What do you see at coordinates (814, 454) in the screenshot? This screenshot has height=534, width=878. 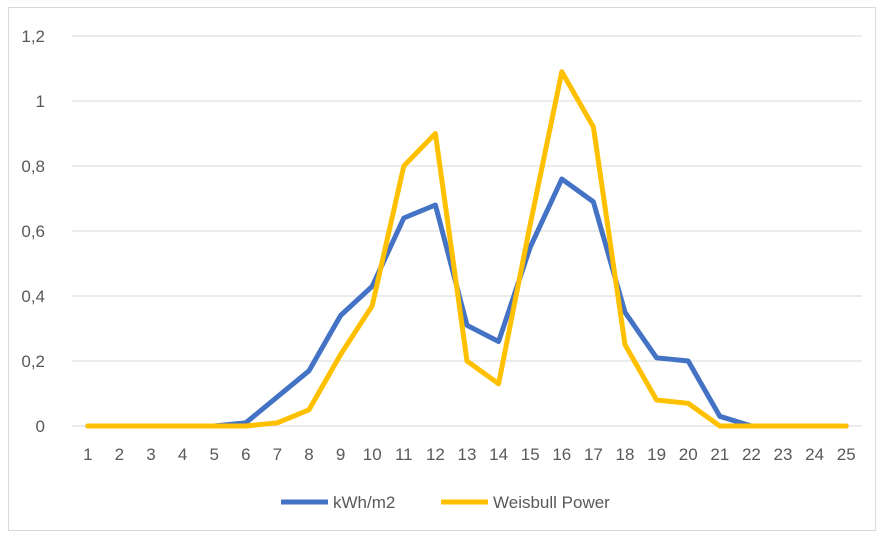 I see `x-tick-label: 24` at bounding box center [814, 454].